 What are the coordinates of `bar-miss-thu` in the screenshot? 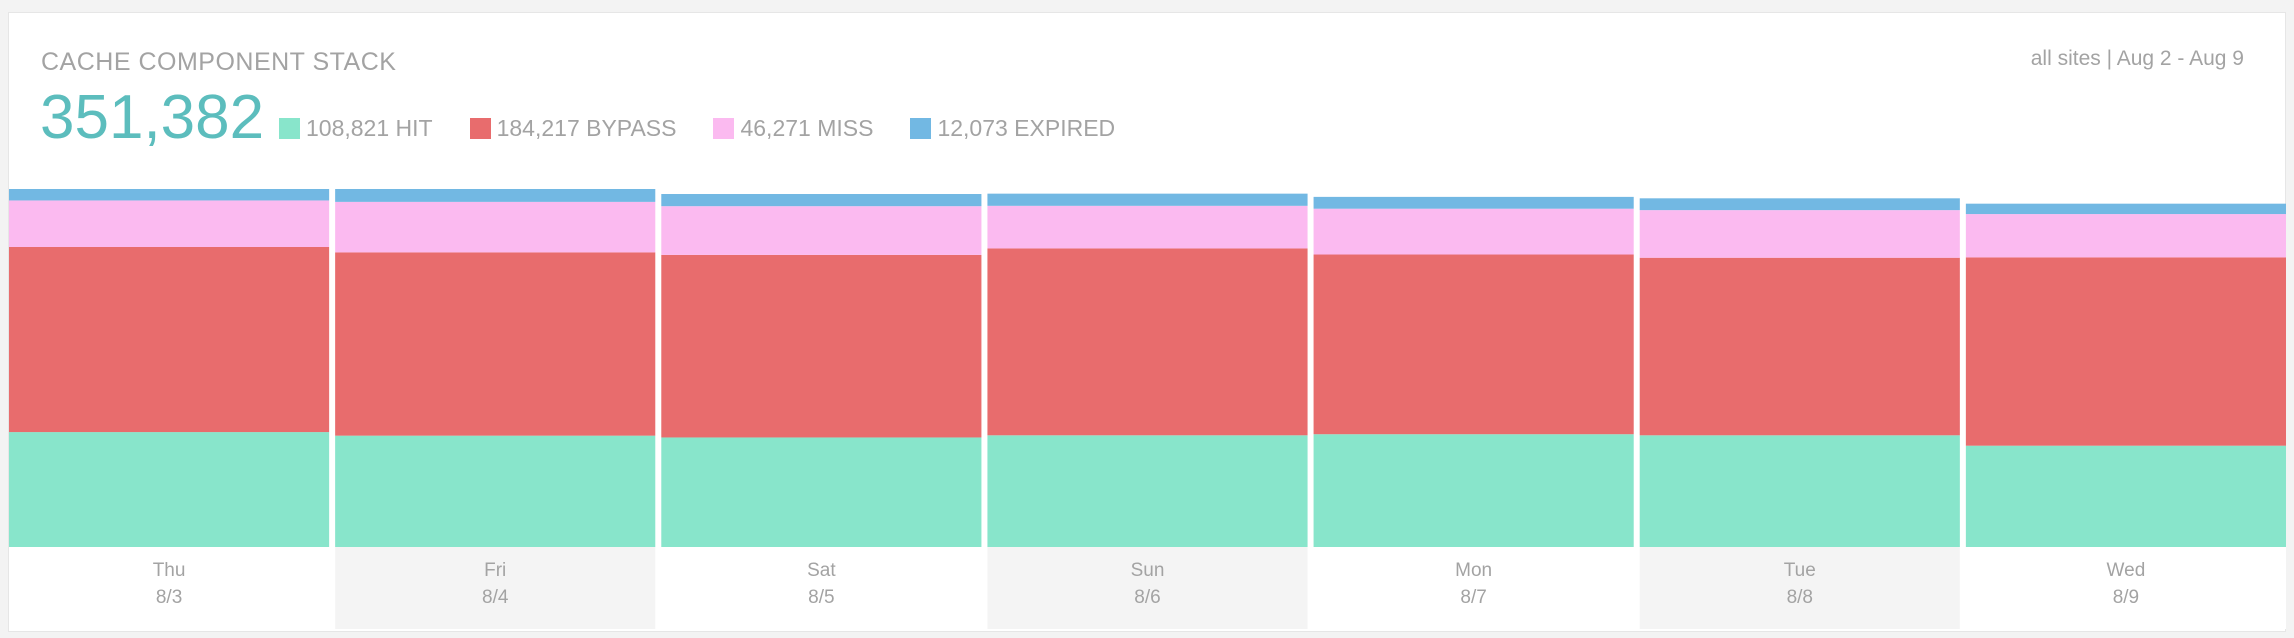 It's located at (169, 223).